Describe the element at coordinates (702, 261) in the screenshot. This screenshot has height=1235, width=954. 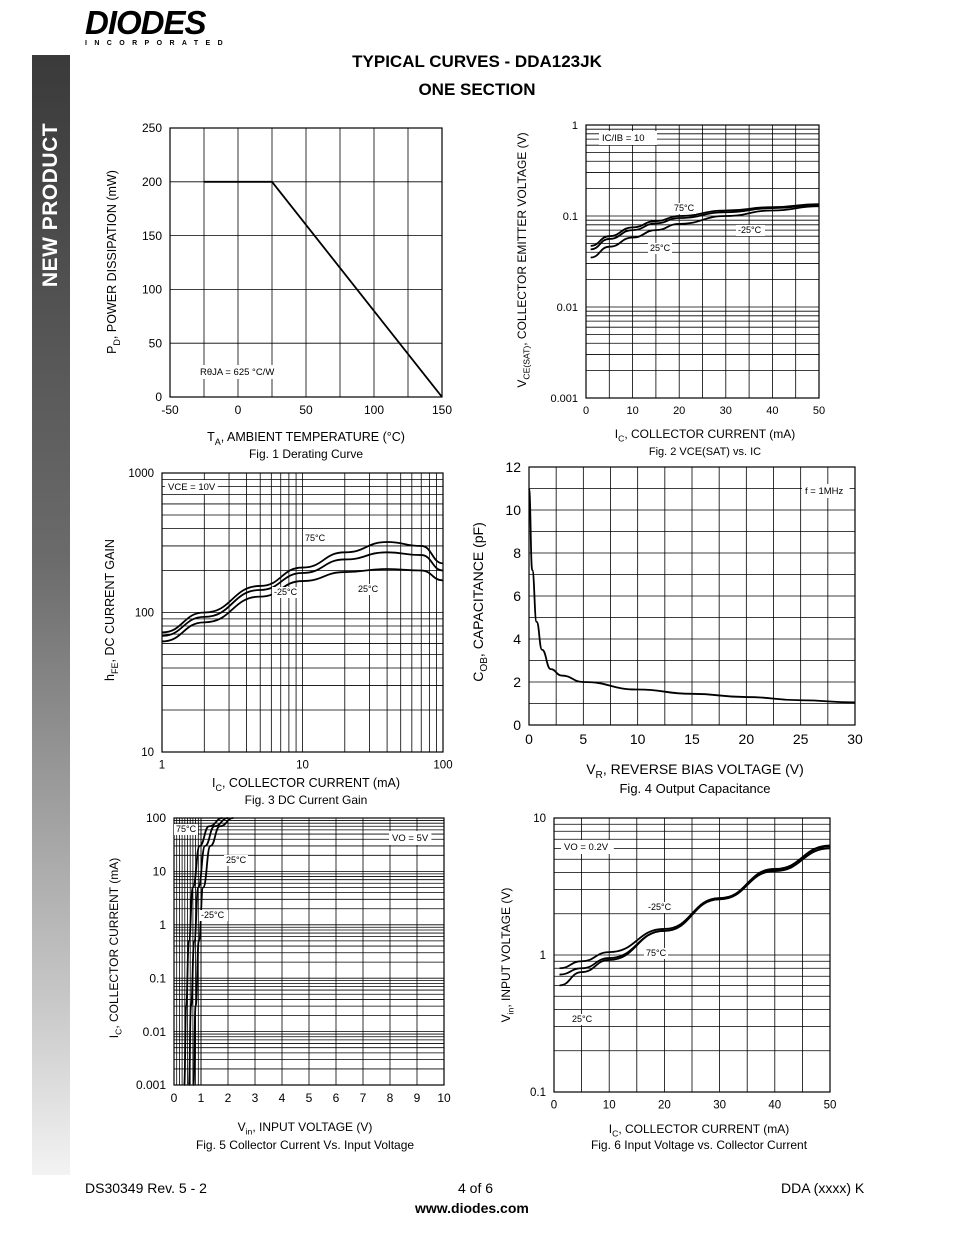
I see `plot-frame-fig2` at that location.